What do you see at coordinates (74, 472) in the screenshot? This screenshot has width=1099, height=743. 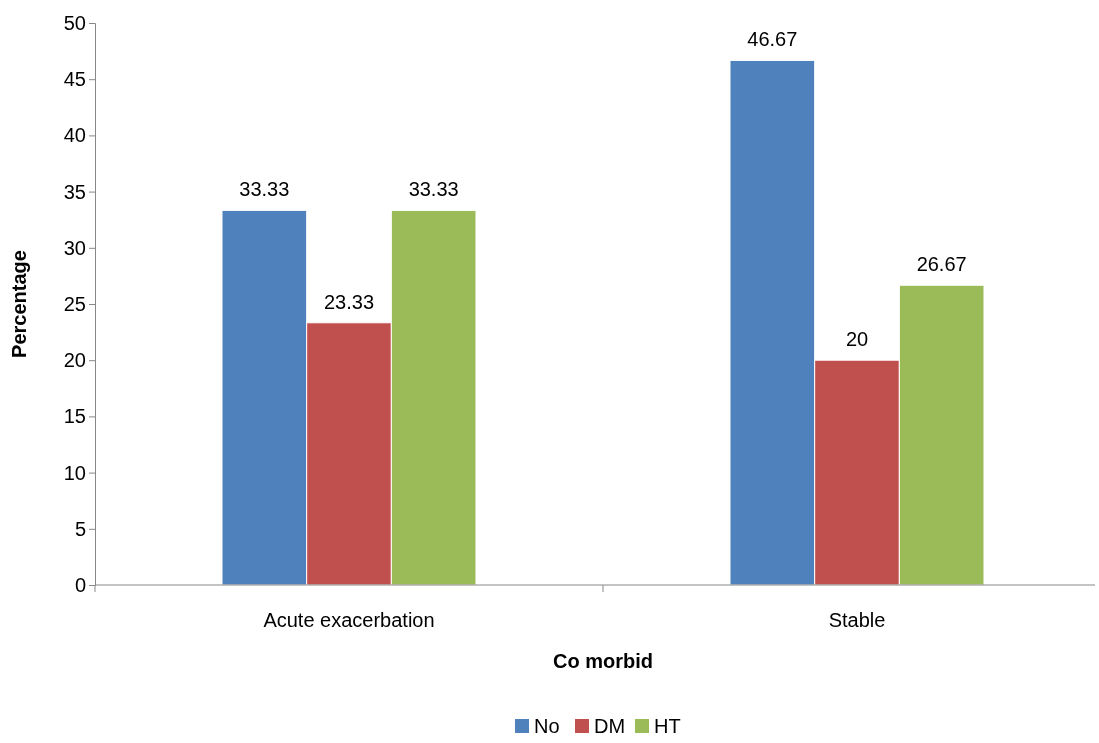 I see `y-tick-label: 10` at bounding box center [74, 472].